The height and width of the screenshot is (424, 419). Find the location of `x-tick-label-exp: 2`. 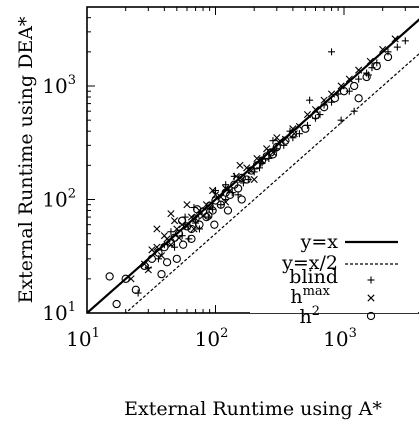

x-tick-label-exp: 2 is located at coordinates (224, 333).